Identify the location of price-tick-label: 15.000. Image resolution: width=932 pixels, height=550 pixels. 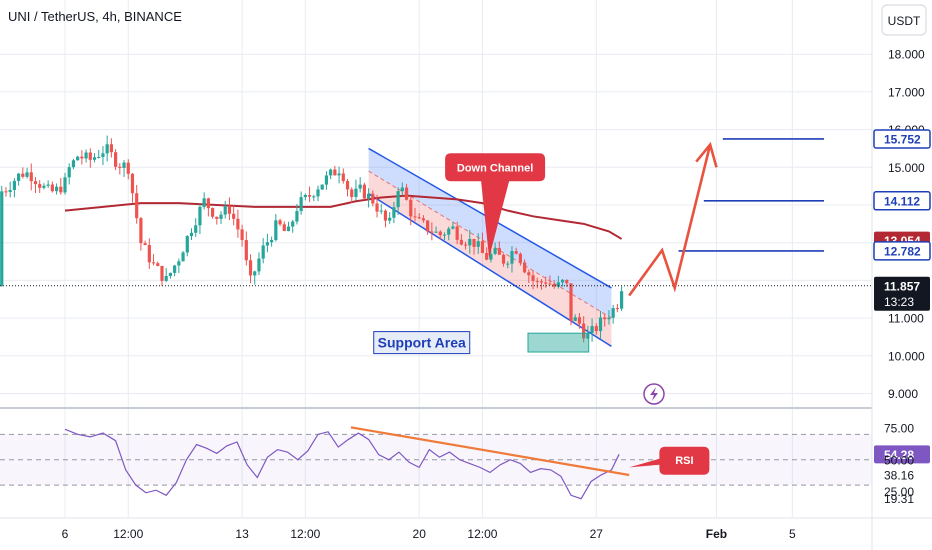
(906, 168).